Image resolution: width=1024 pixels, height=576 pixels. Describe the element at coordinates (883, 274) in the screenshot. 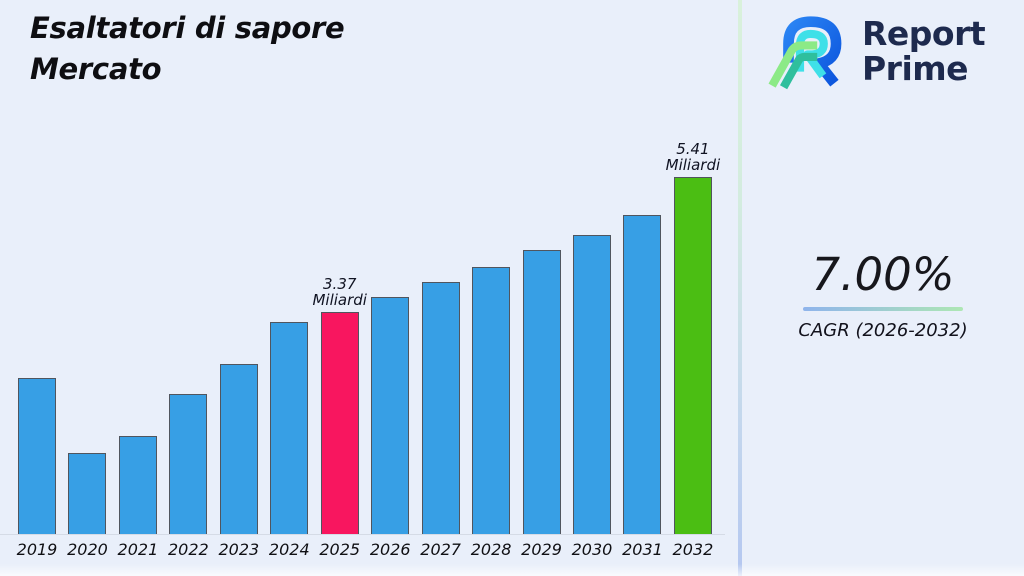

I see `cagr-value: 7.00%` at that location.